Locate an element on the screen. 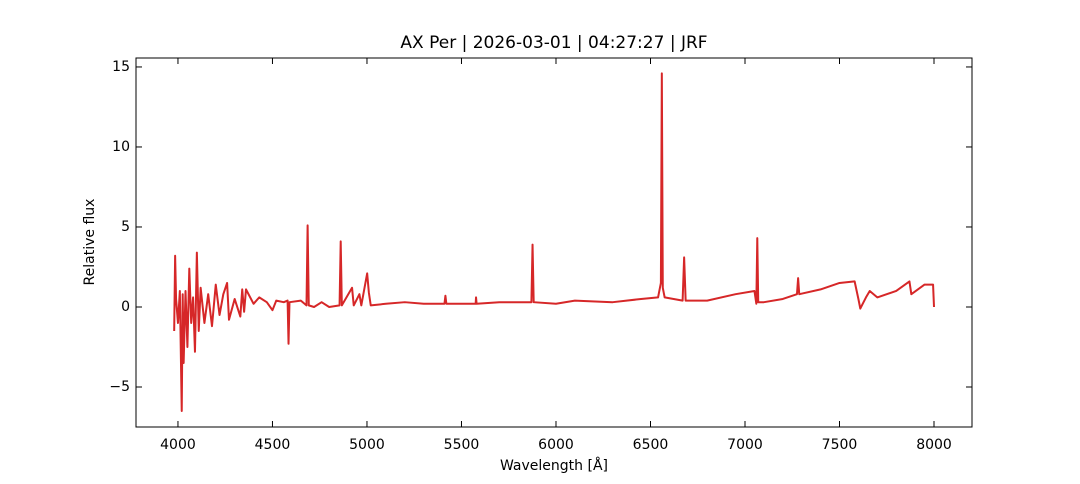  y-tick-label: −5 is located at coordinates (119, 387).